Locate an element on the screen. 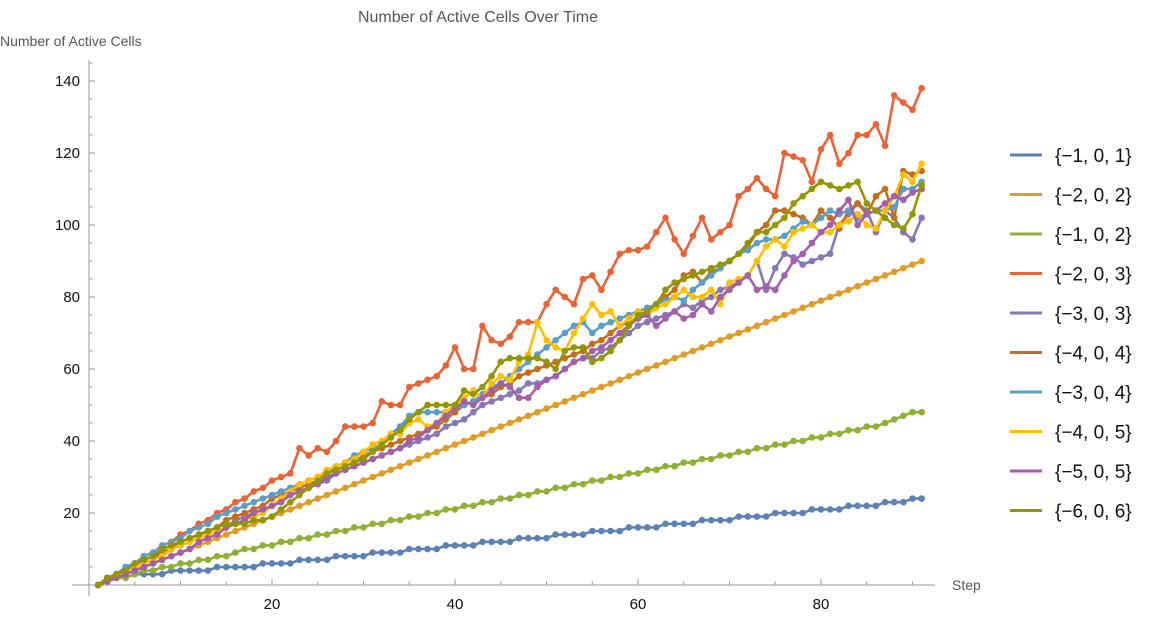  legend-item: {−5, 0, 5} is located at coordinates (1071, 472).